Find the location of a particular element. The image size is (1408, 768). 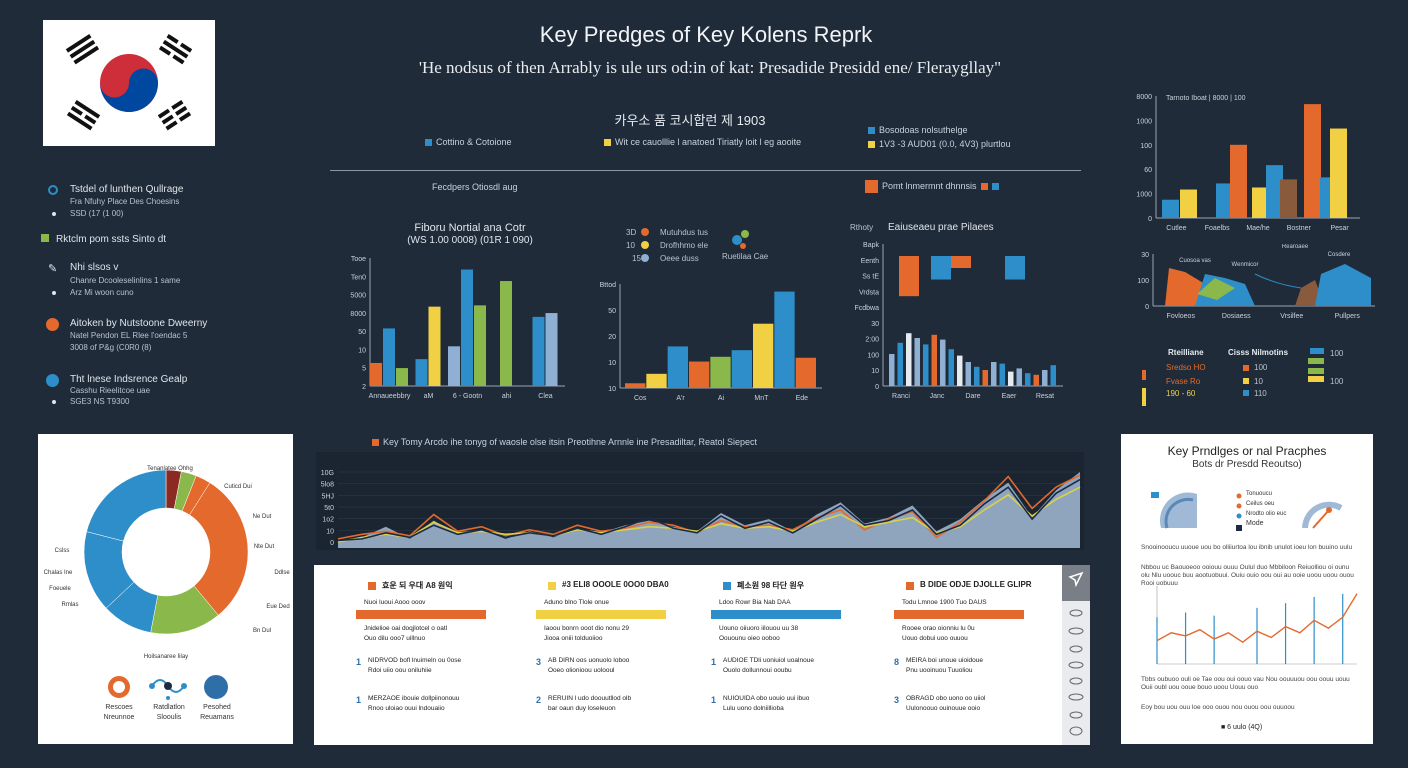

y-tick-label: 10G is located at coordinates (327, 473).